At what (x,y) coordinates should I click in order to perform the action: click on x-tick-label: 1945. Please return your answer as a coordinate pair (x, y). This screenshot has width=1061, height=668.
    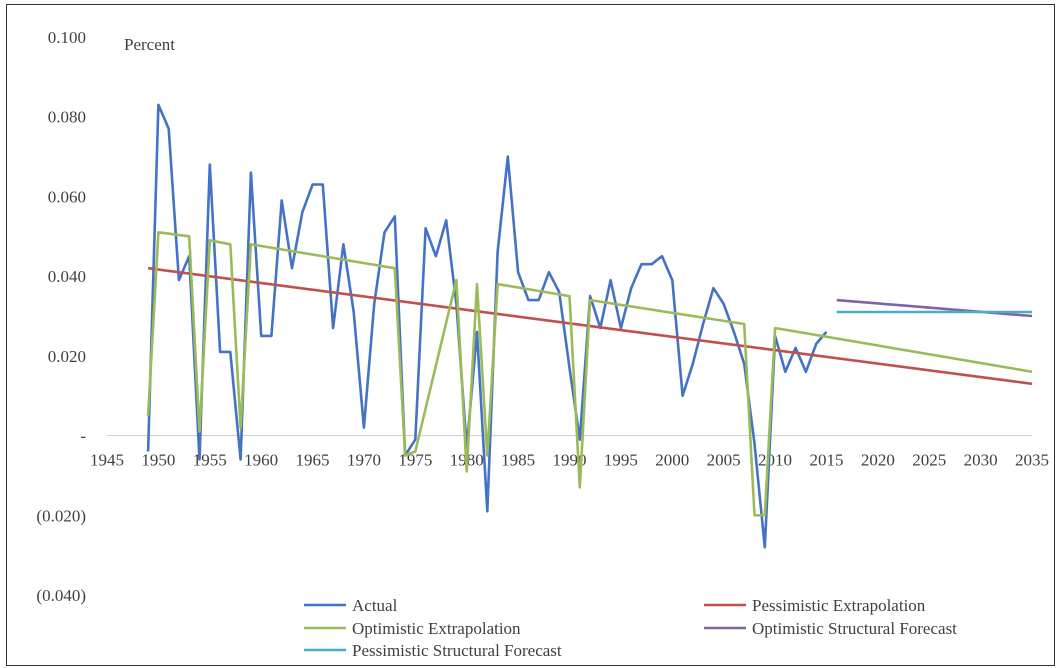
    Looking at the image, I should click on (107, 460).